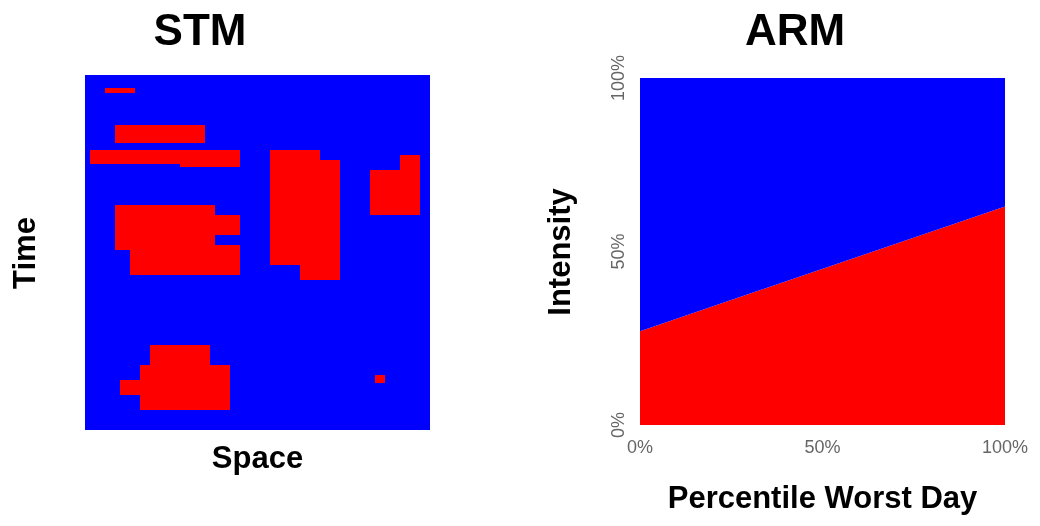  What do you see at coordinates (25, 252) in the screenshot?
I see `text: Time` at bounding box center [25, 252].